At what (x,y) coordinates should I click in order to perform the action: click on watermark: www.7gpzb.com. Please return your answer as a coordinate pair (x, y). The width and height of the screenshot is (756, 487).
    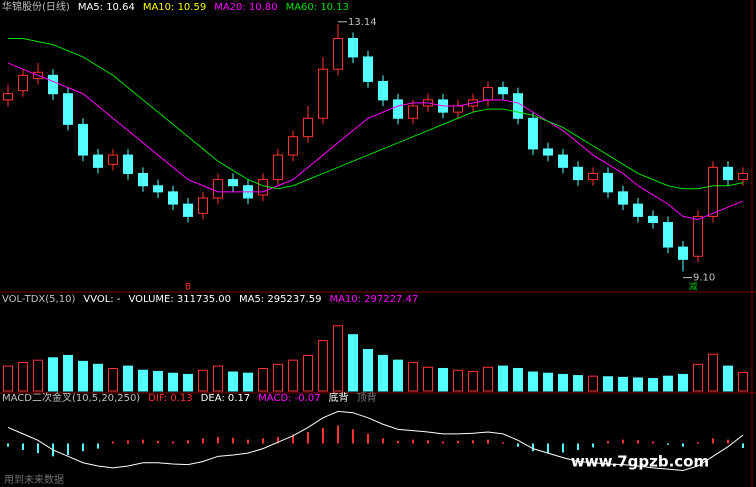
    Looking at the image, I should click on (640, 462).